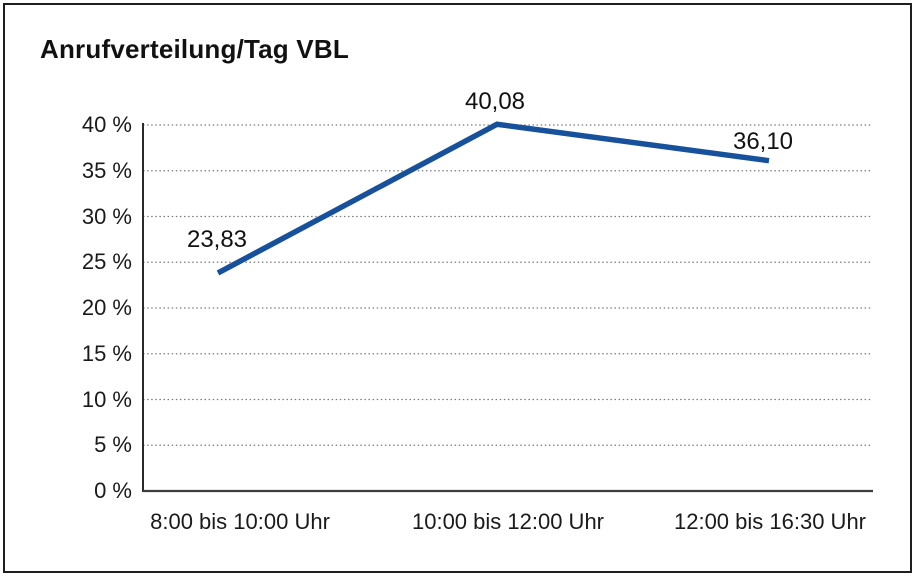 The height and width of the screenshot is (576, 915). I want to click on x-axis-category-label: 8:00 bis 10:00 Uhr, so click(240, 521).